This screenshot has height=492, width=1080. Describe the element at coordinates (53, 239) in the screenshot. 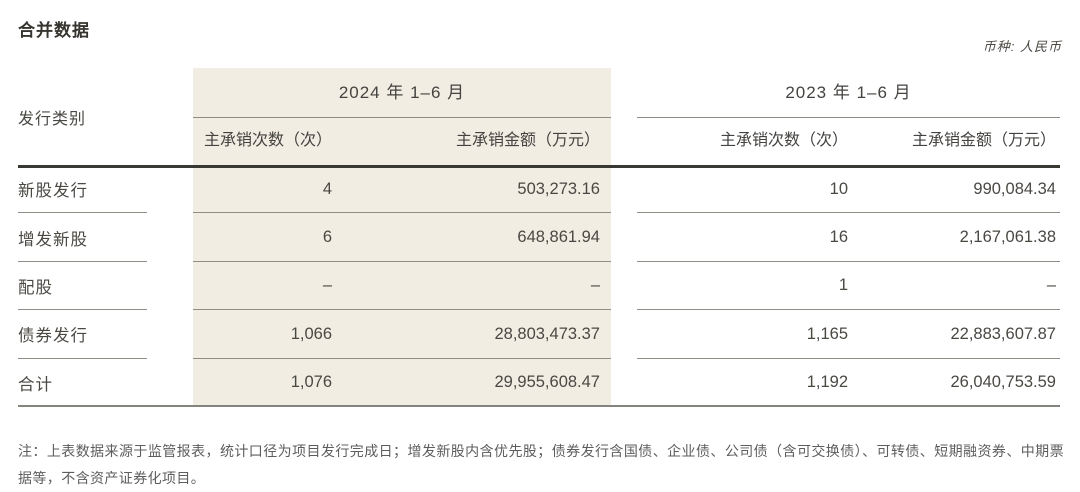

I see `cell-issue-type: 增发新股` at that location.